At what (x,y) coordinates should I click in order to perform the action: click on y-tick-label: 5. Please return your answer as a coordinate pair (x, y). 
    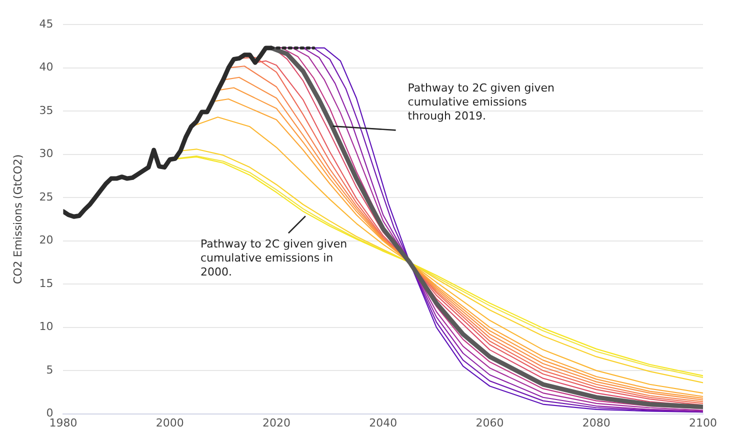
    Looking at the image, I should click on (50, 369).